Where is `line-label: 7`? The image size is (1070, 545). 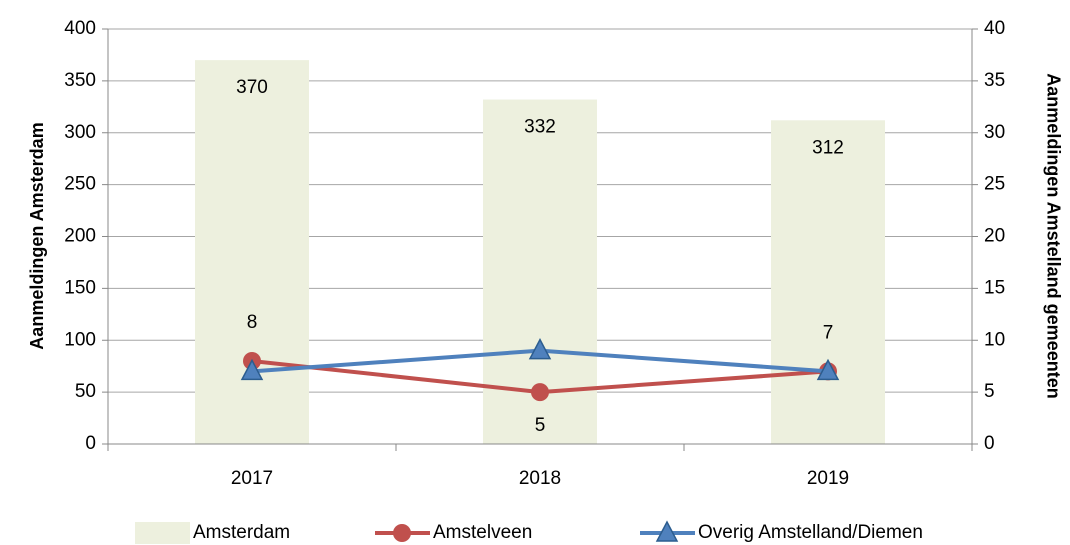 line-label: 7 is located at coordinates (828, 332).